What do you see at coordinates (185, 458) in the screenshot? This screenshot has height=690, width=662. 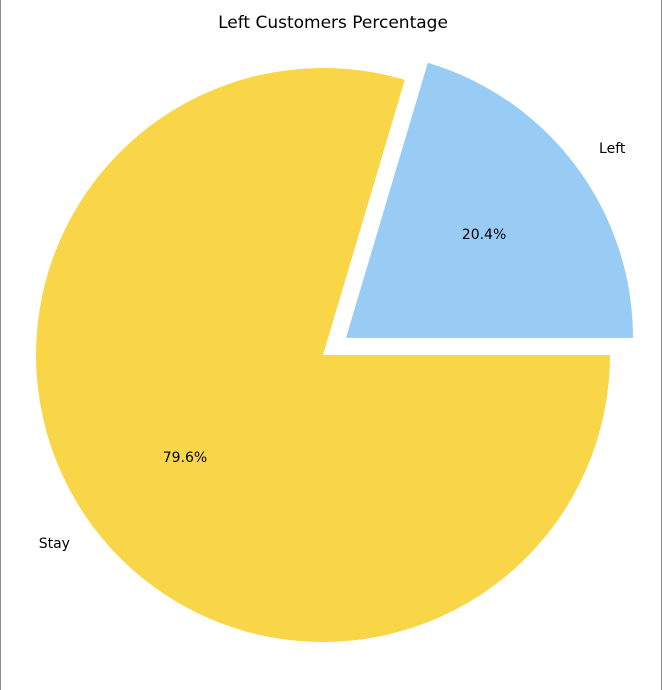 I see `percent-label-stay: 79.6%` at bounding box center [185, 458].